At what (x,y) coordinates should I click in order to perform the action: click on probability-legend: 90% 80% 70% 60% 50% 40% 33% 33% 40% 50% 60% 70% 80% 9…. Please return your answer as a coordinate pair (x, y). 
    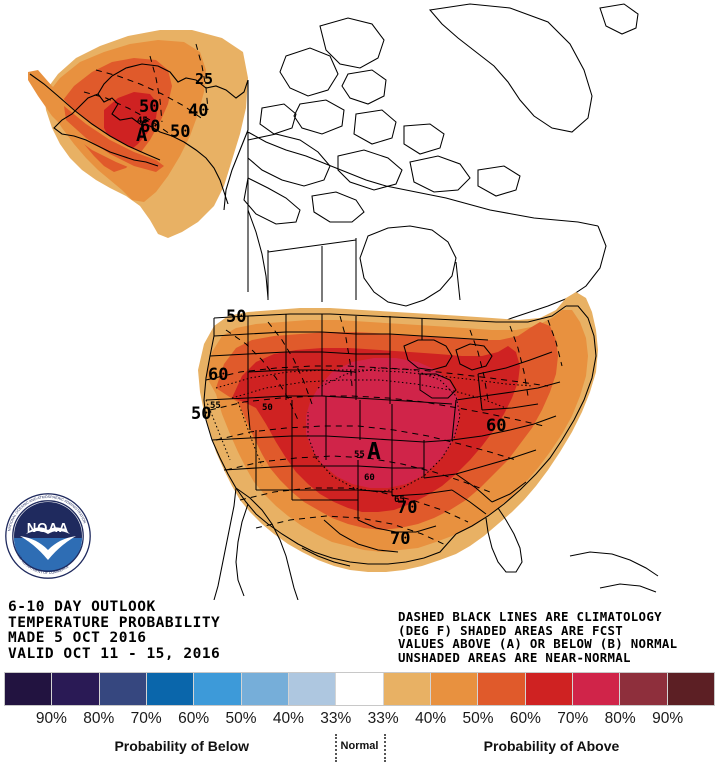
    Looking at the image, I should click on (359, 715).